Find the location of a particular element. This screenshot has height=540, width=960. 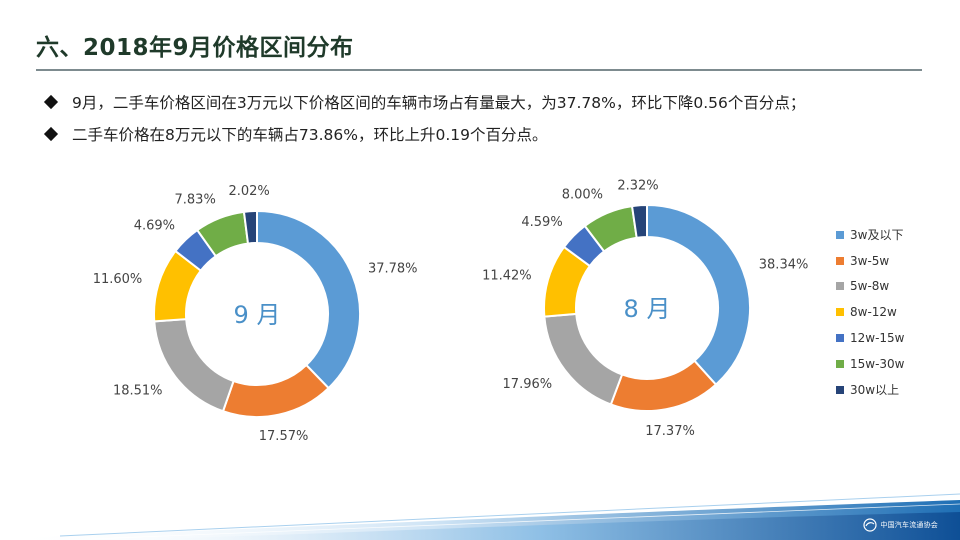

title-divider is located at coordinates (479, 70).